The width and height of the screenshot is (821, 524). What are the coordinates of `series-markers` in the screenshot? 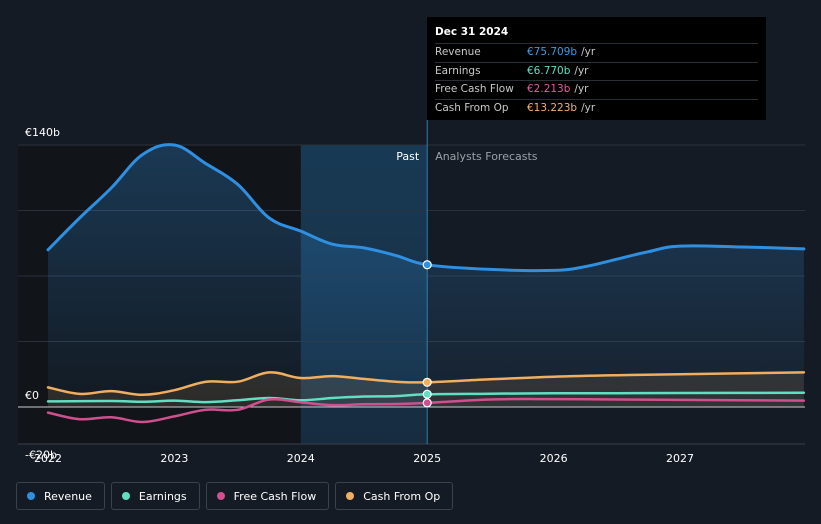 It's located at (427, 334).